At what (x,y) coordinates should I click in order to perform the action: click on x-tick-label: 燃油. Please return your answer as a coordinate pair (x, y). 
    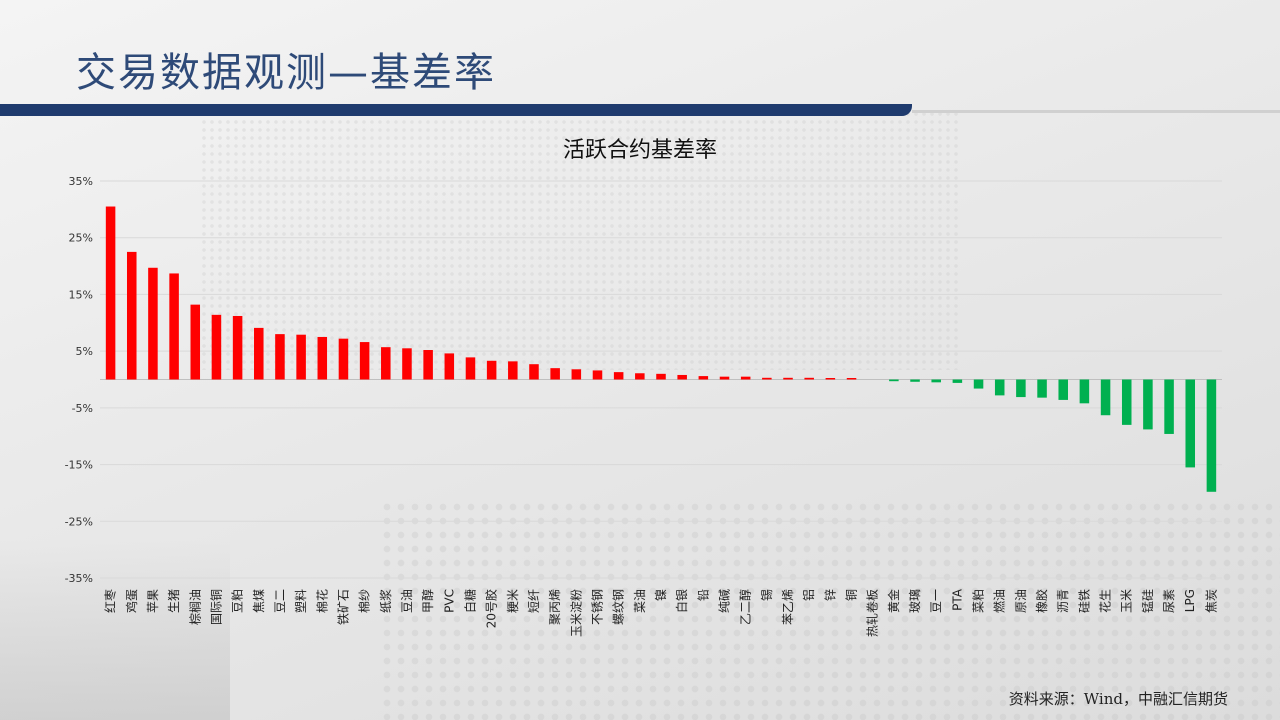
    Looking at the image, I should click on (999, 601).